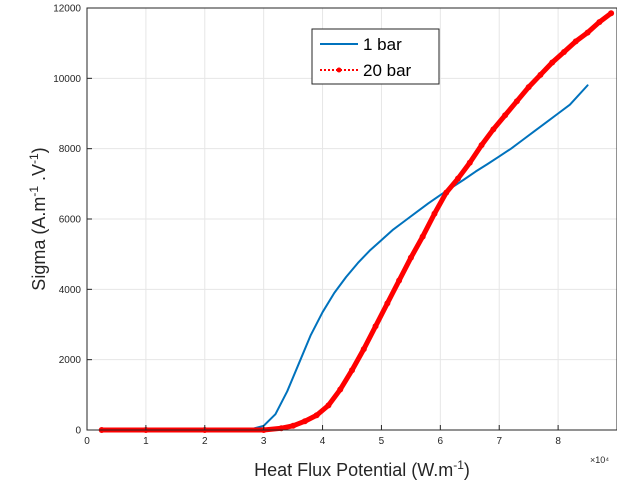 This screenshot has width=617, height=489. What do you see at coordinates (205, 441) in the screenshot?
I see `x-tick-label: 2` at bounding box center [205, 441].